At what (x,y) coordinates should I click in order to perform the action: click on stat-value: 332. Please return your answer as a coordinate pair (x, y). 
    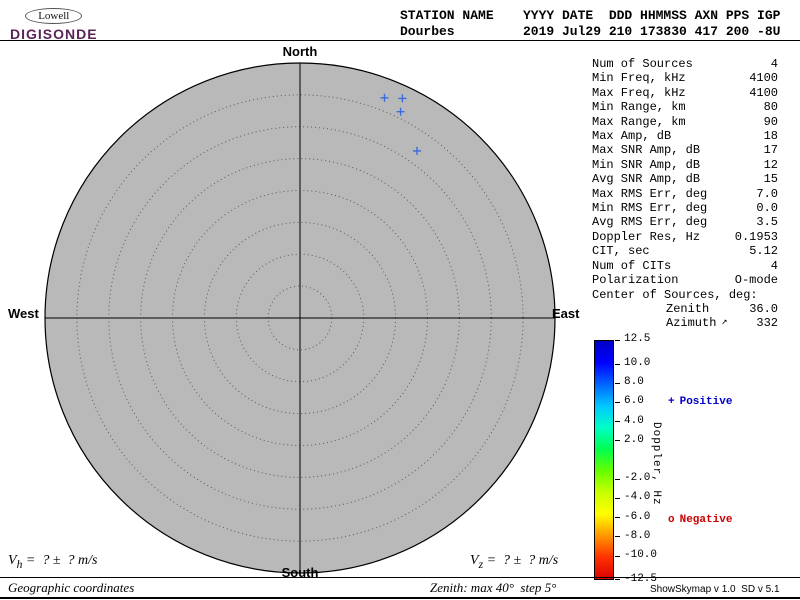
    Looking at the image, I should click on (767, 323).